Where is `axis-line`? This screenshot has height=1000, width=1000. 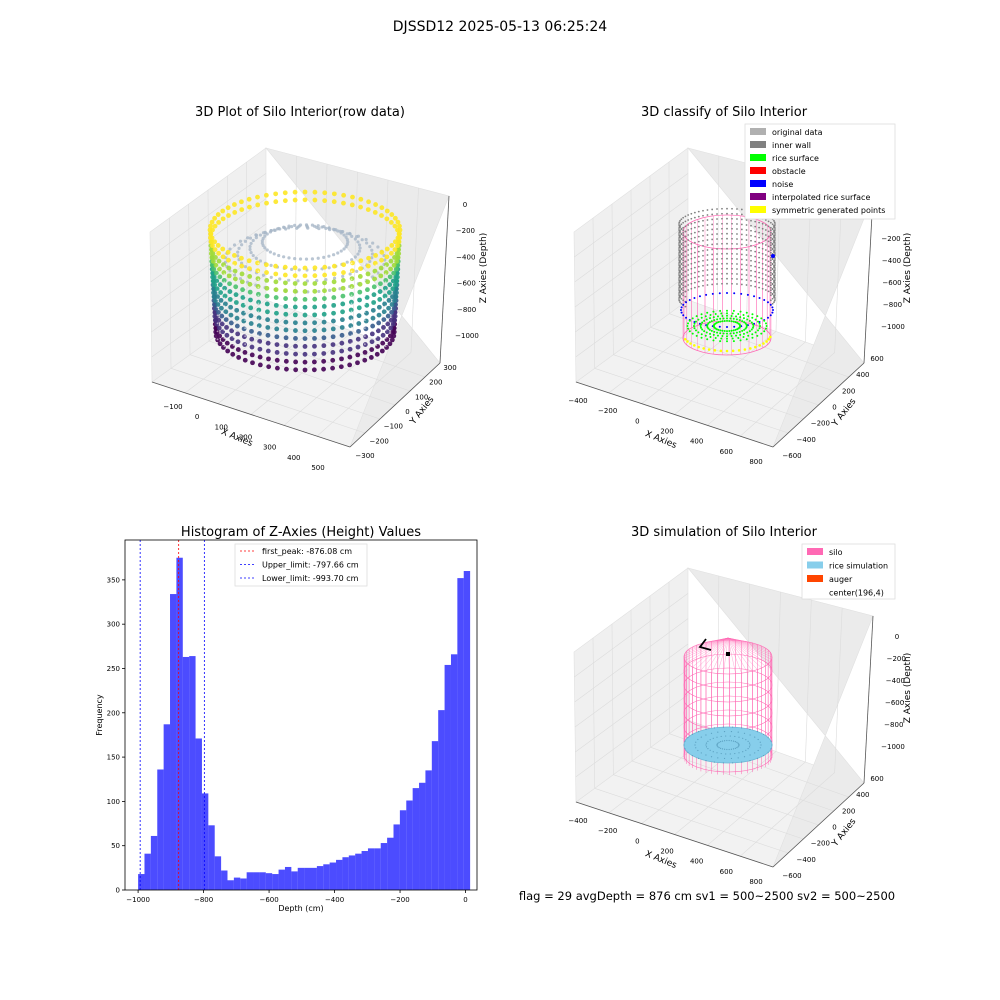 axis-line is located at coordinates (444, 279).